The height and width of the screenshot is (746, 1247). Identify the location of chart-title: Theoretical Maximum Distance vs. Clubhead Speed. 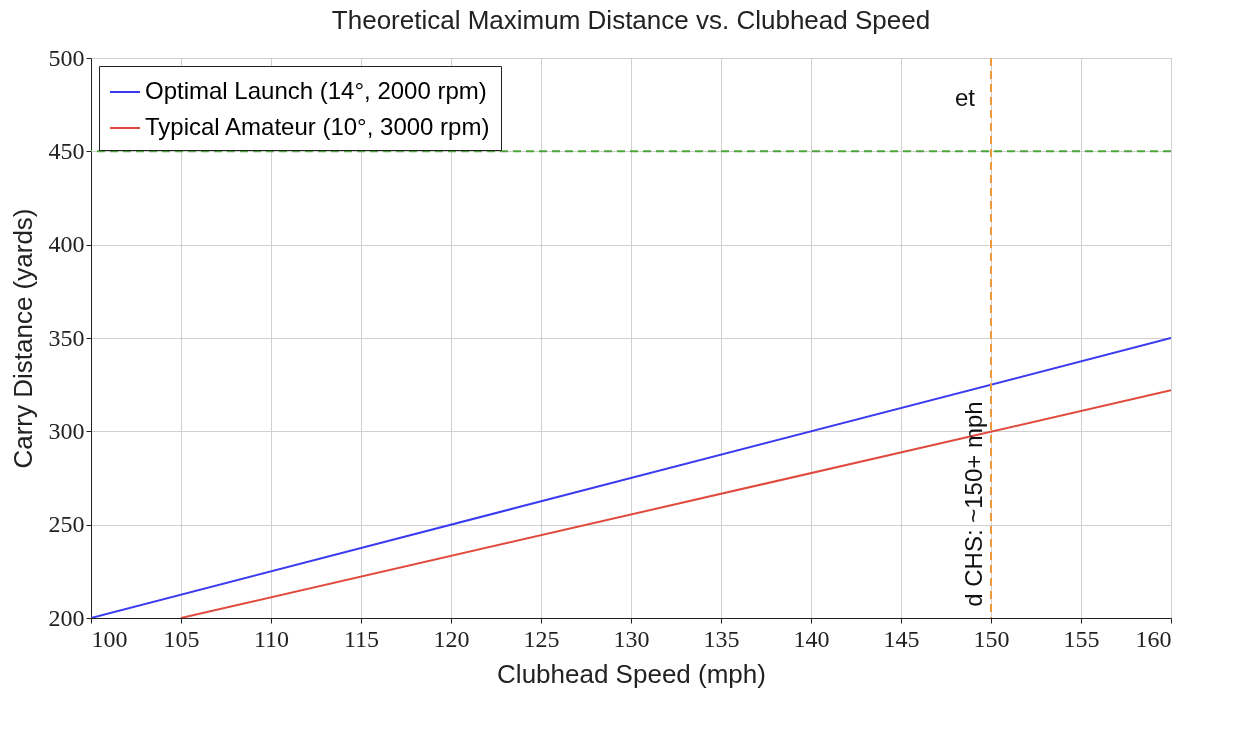
(631, 20).